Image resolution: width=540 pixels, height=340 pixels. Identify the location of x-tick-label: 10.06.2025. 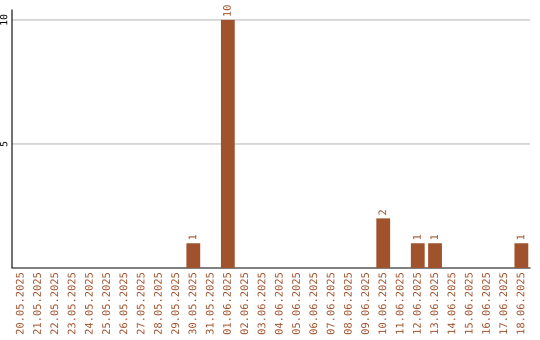
(382, 303).